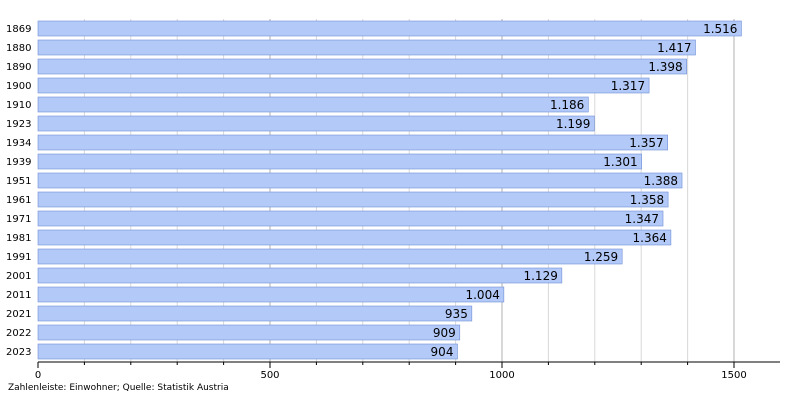 The image size is (800, 404). What do you see at coordinates (18, 200) in the screenshot?
I see `y-axis-label: 1961` at bounding box center [18, 200].